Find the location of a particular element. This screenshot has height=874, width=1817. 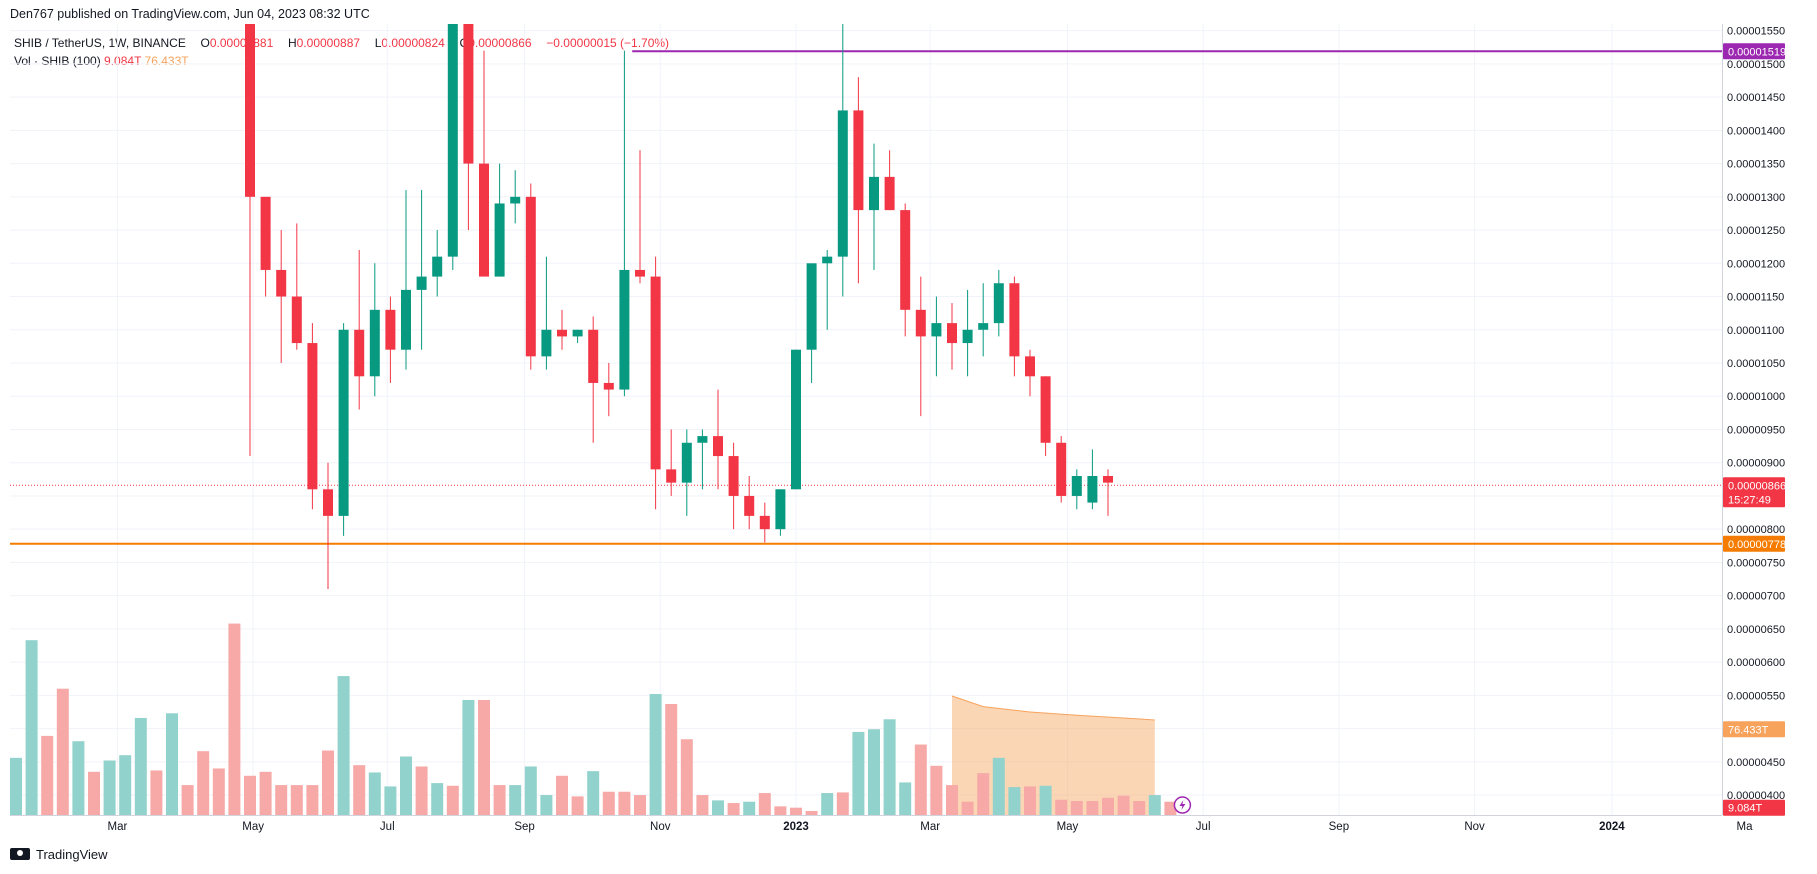

volume-label: 9.084T is located at coordinates (1745, 809).